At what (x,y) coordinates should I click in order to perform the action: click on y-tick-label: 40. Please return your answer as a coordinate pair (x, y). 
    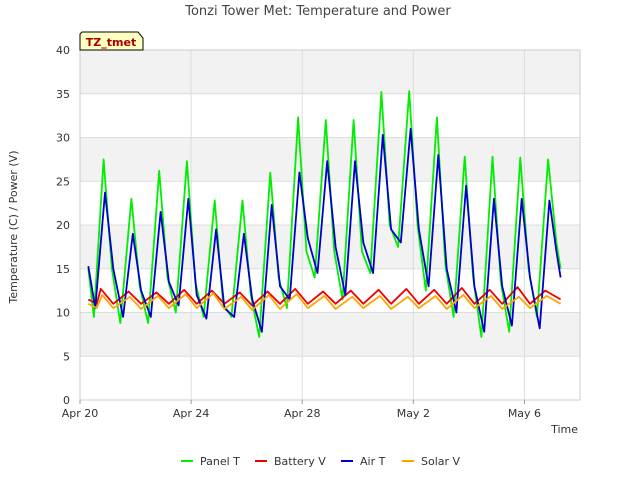
    Looking at the image, I should click on (63, 50).